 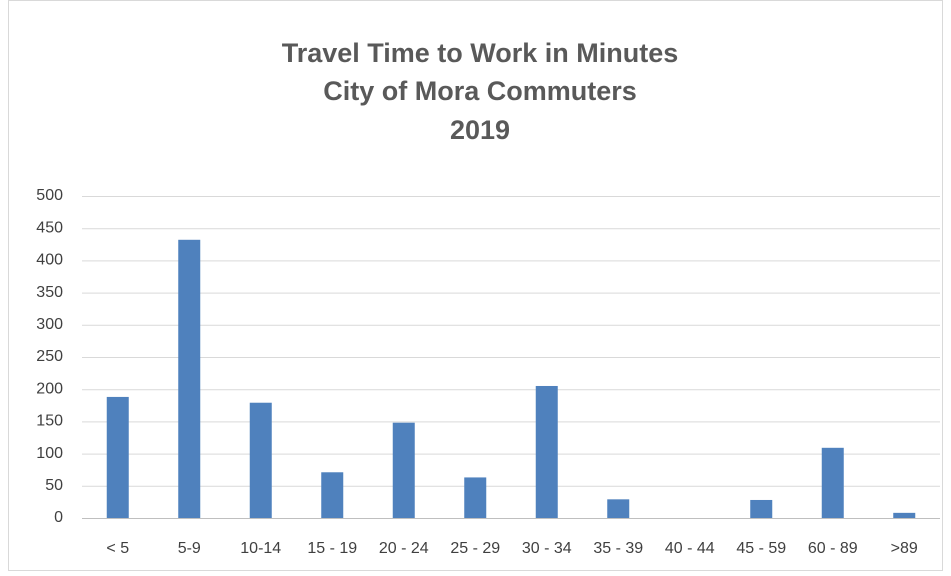 I want to click on x-tick-label: 45 - 59, so click(x=761, y=548).